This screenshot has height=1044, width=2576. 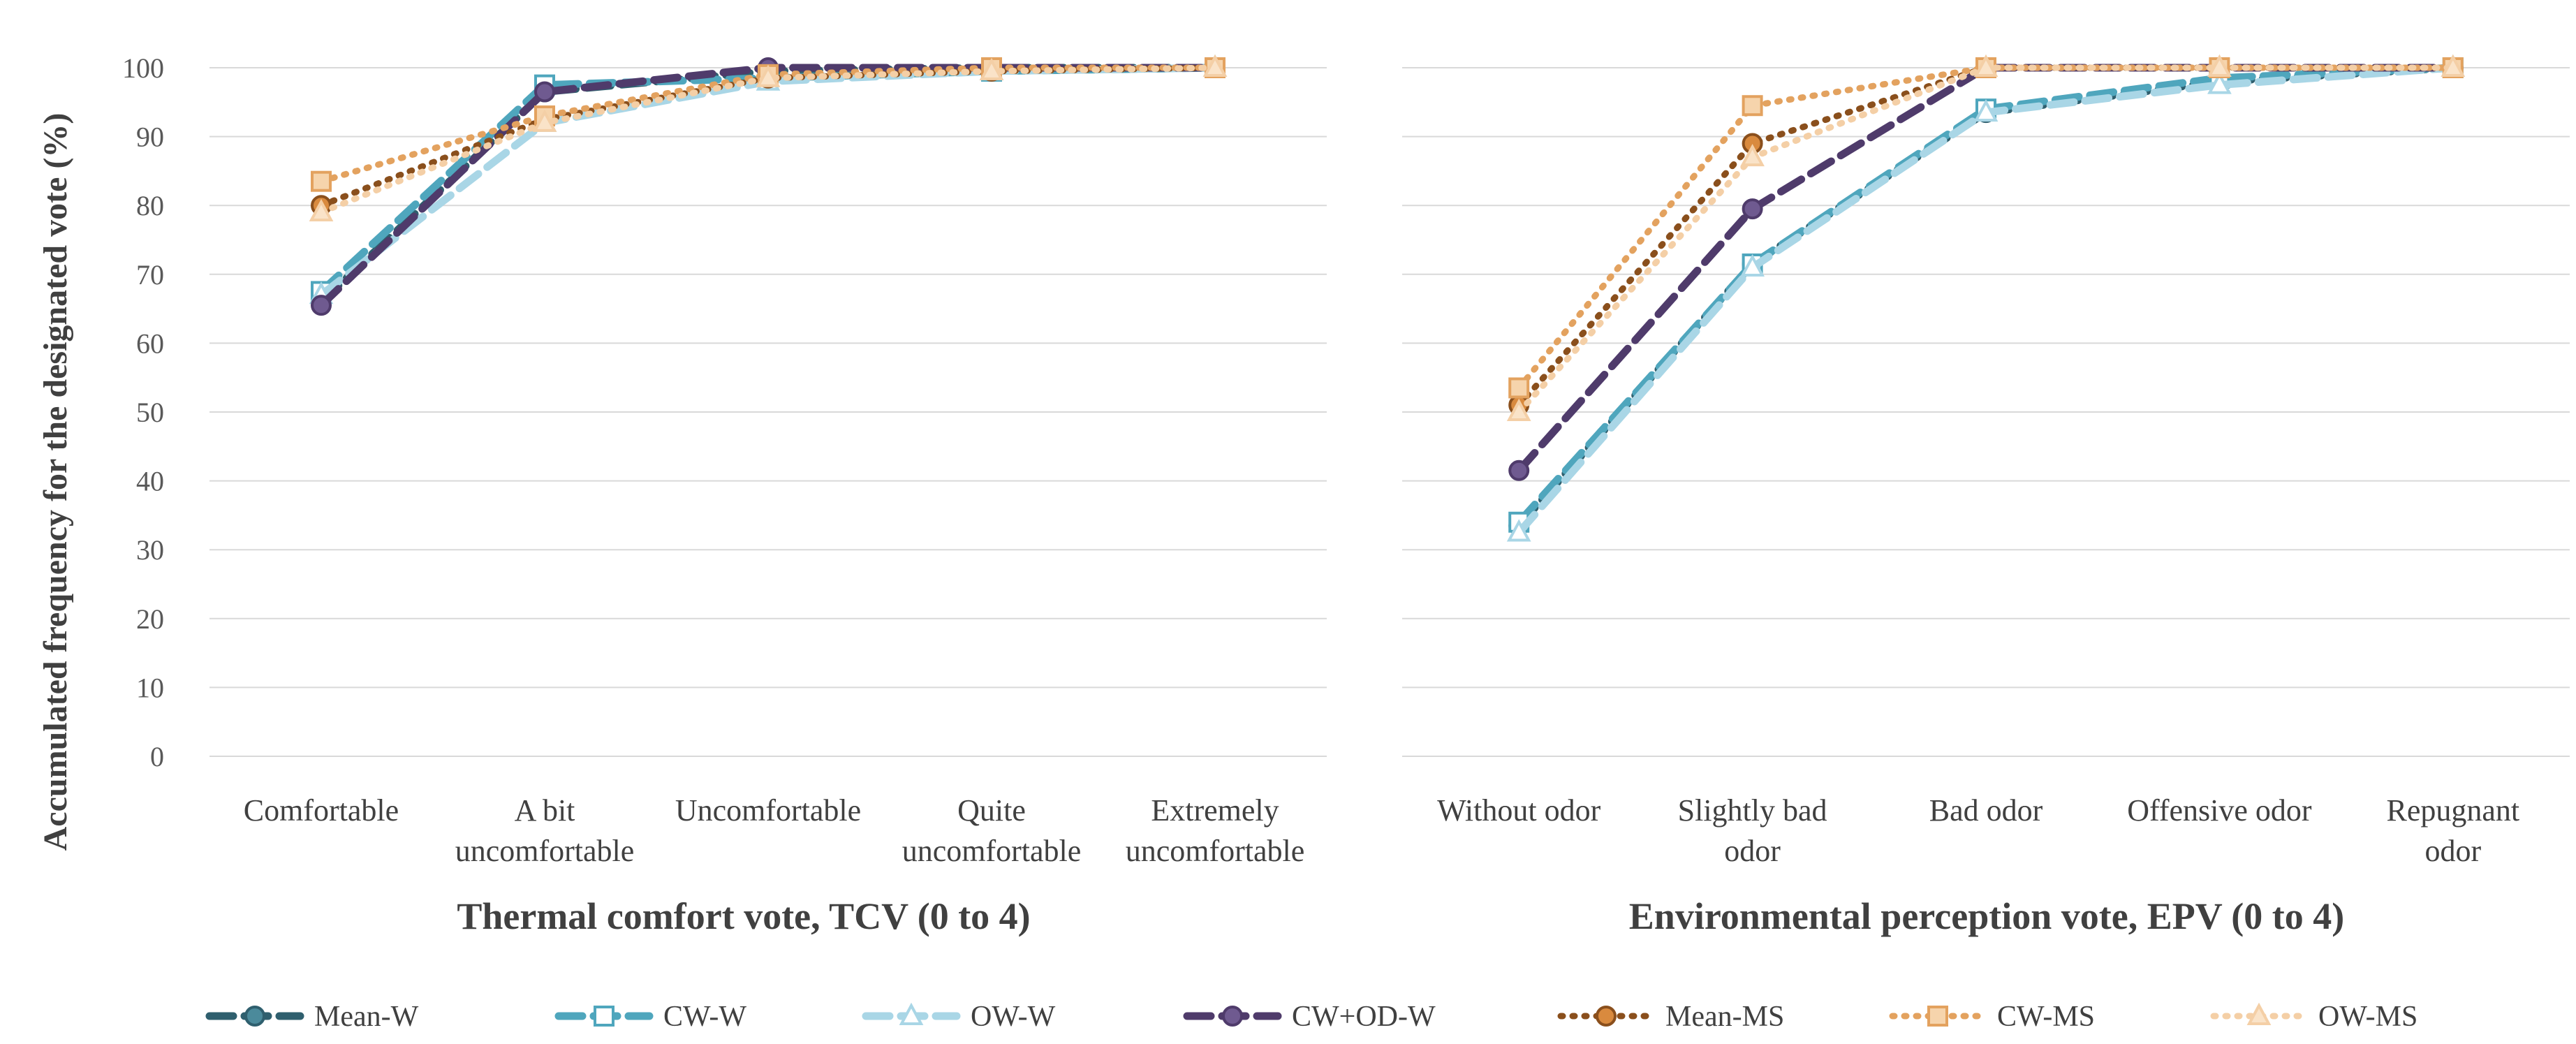 What do you see at coordinates (2219, 810) in the screenshot?
I see `x-tick-label: Offensive odor` at bounding box center [2219, 810].